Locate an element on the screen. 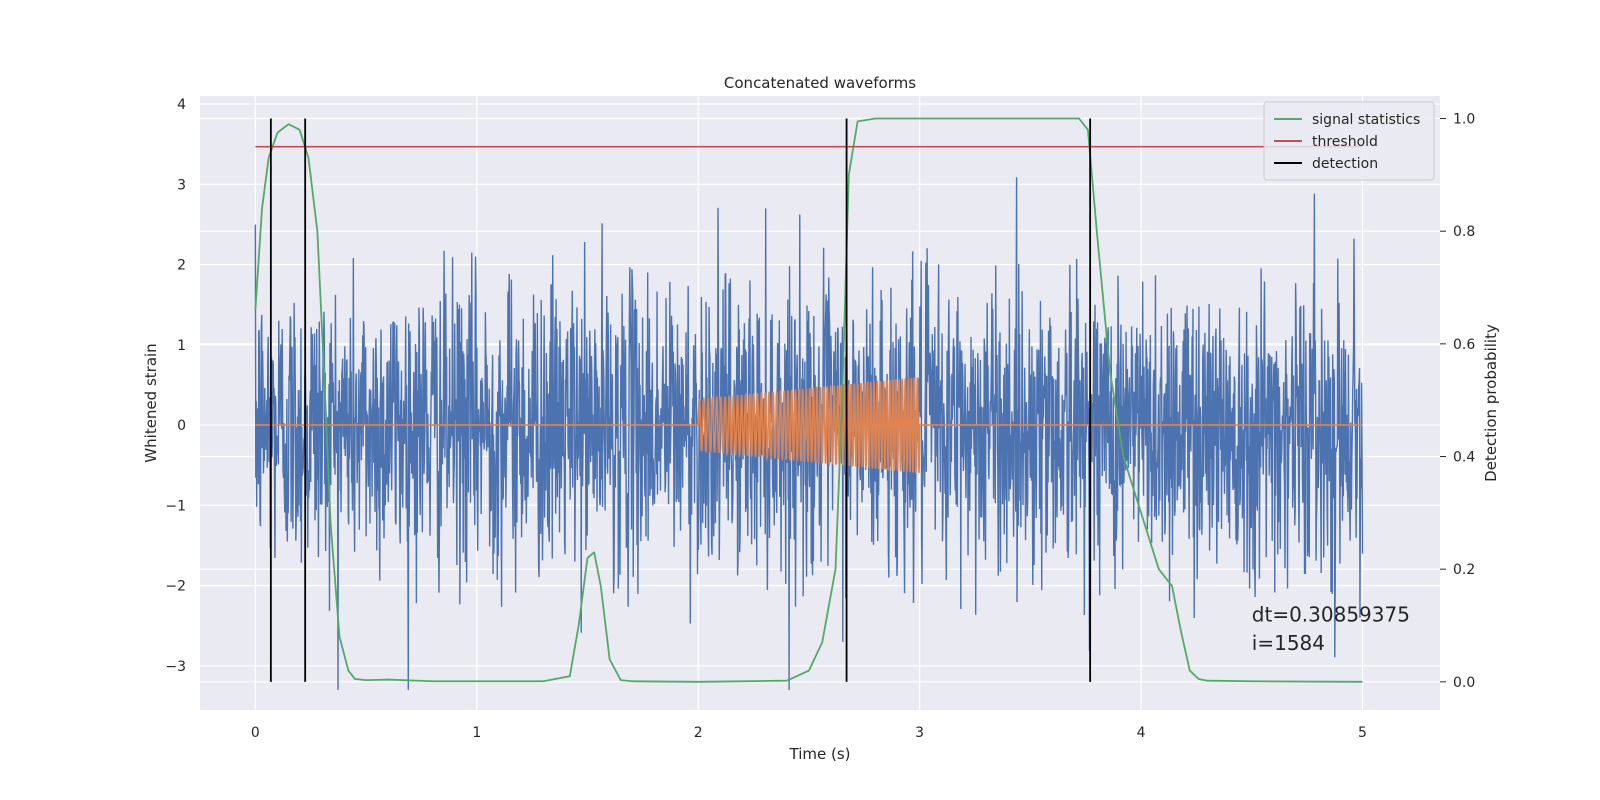 This screenshot has height=800, width=1600. y-right-tick-label: 1.0 is located at coordinates (1464, 120).